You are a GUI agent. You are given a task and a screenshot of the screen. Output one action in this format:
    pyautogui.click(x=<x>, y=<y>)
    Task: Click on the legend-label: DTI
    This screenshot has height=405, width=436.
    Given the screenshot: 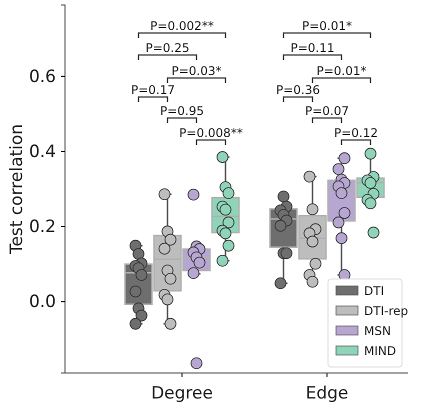 What is the action you would take?
    pyautogui.click(x=374, y=291)
    